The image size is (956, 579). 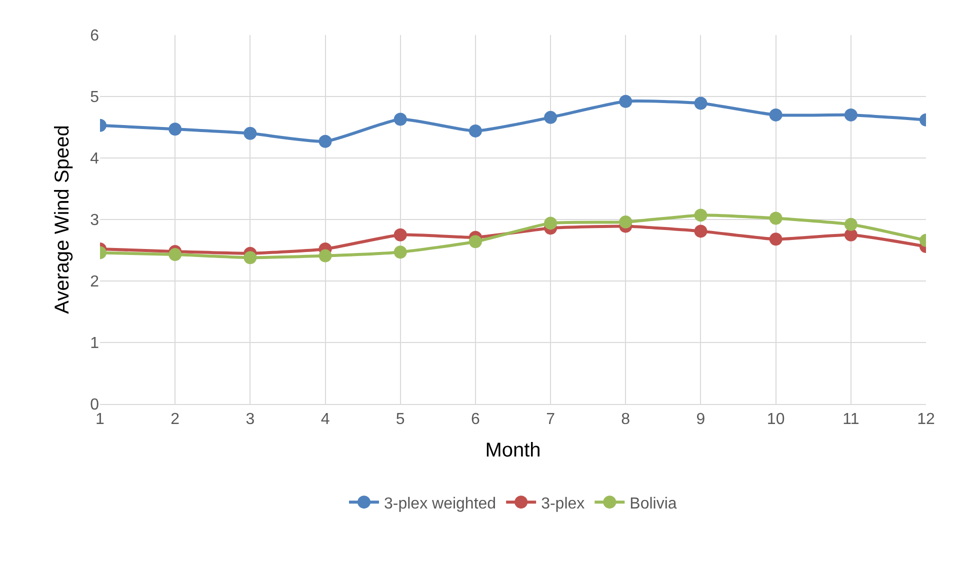 What do you see at coordinates (325, 419) in the screenshot?
I see `x-tick-label: 4` at bounding box center [325, 419].